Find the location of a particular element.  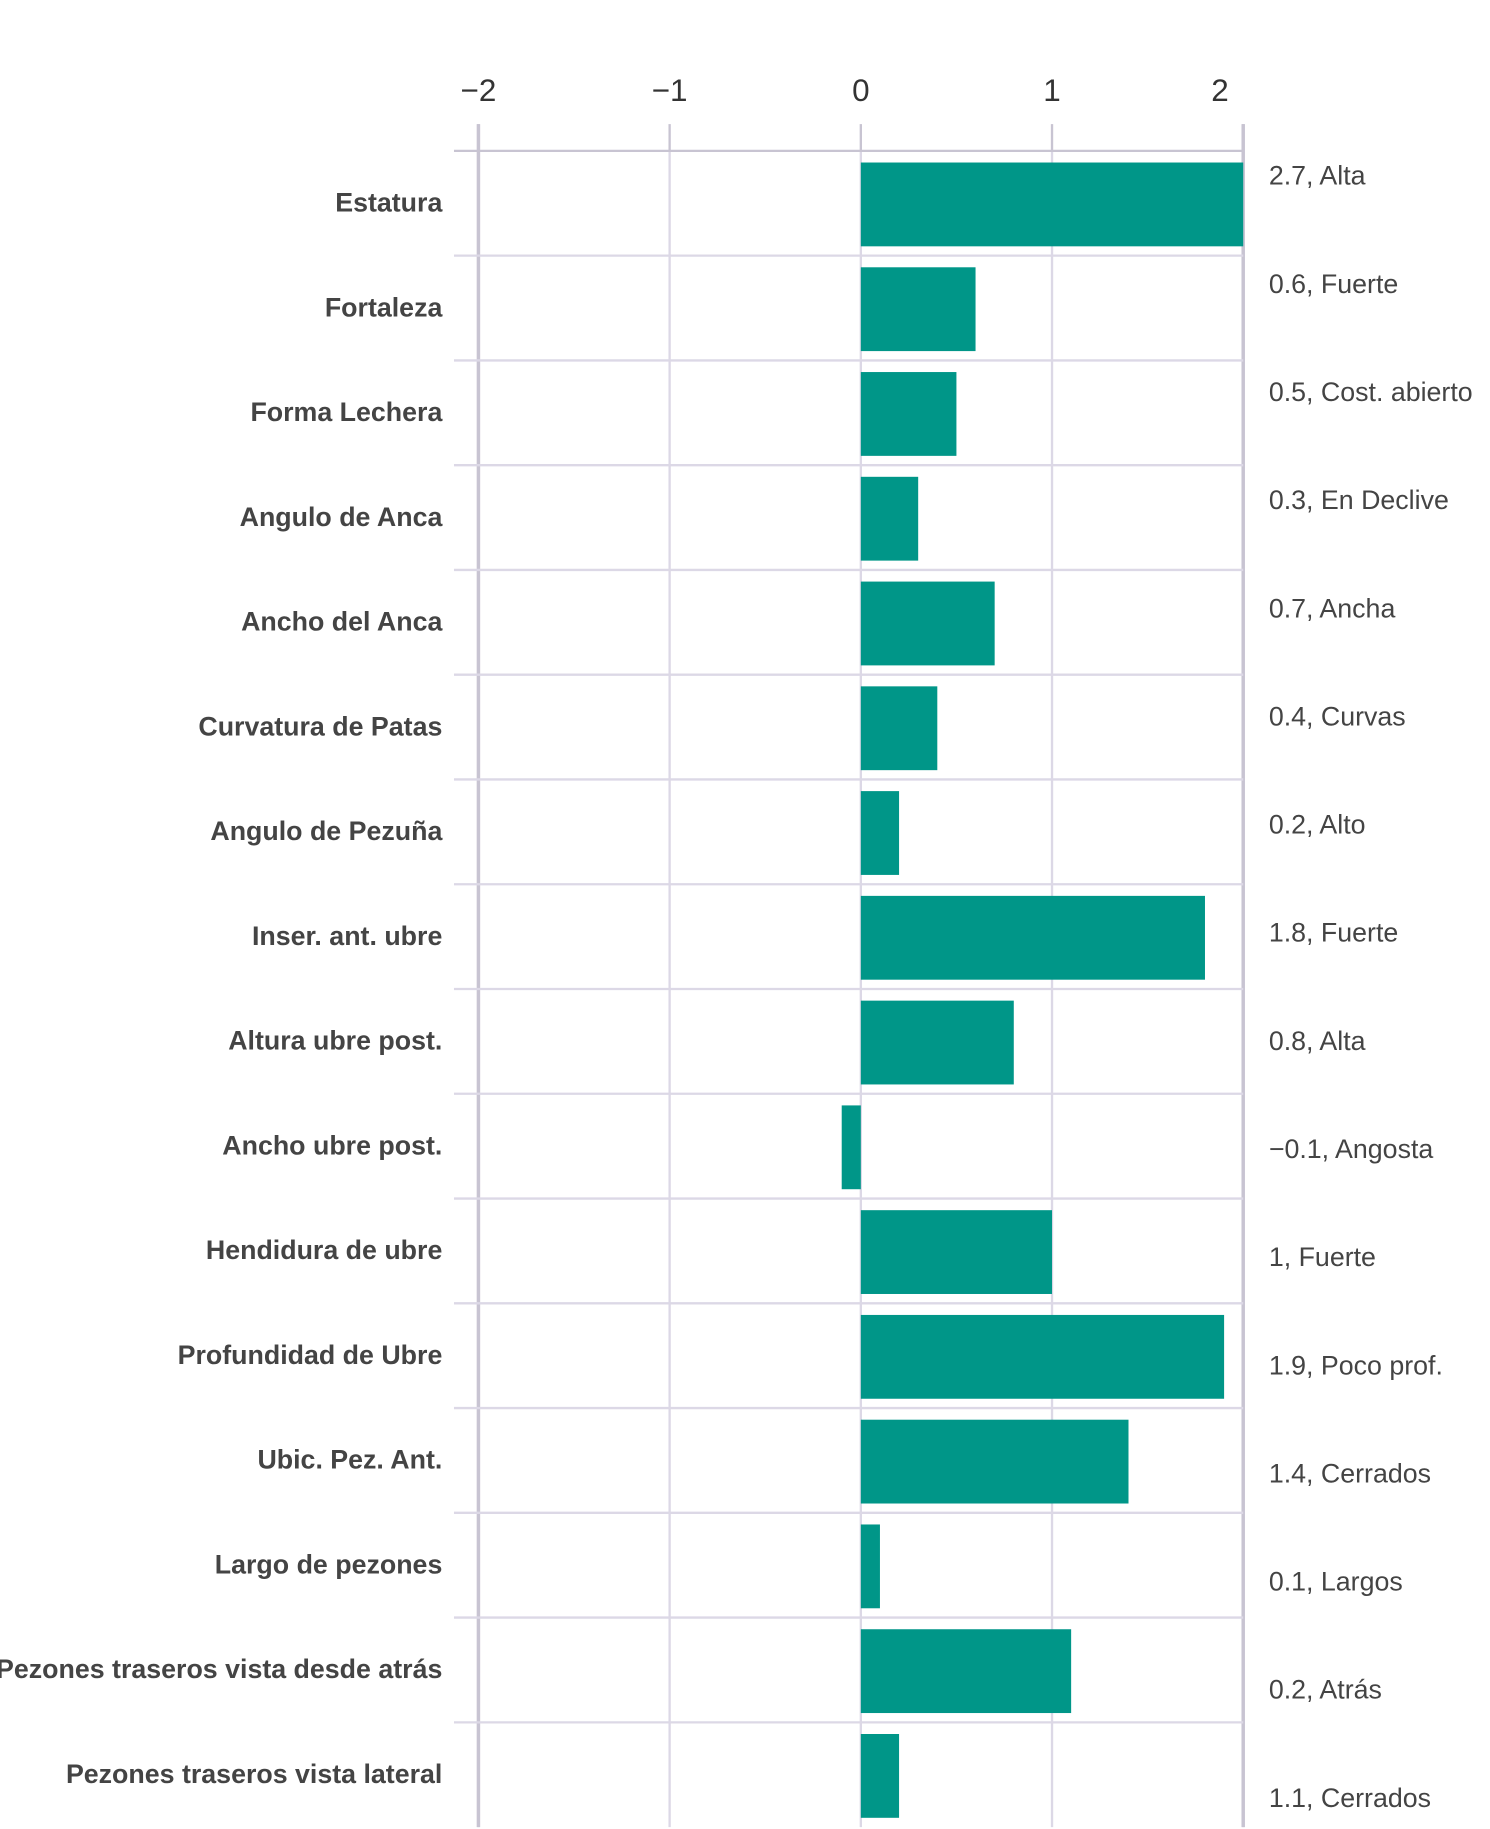

category-label: Ancho del Anca is located at coordinates (342, 622).